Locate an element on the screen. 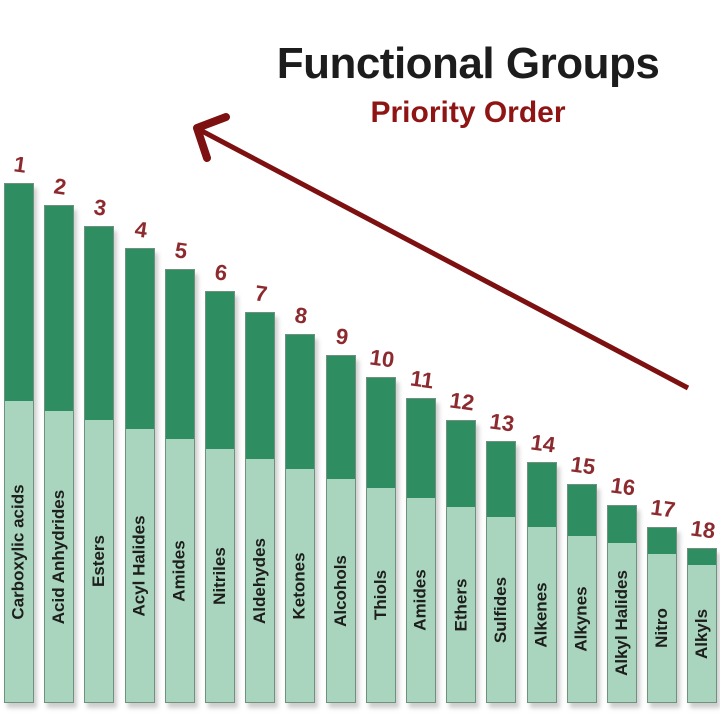  bar-alkenes: Alkenes 14 is located at coordinates (542, 566).